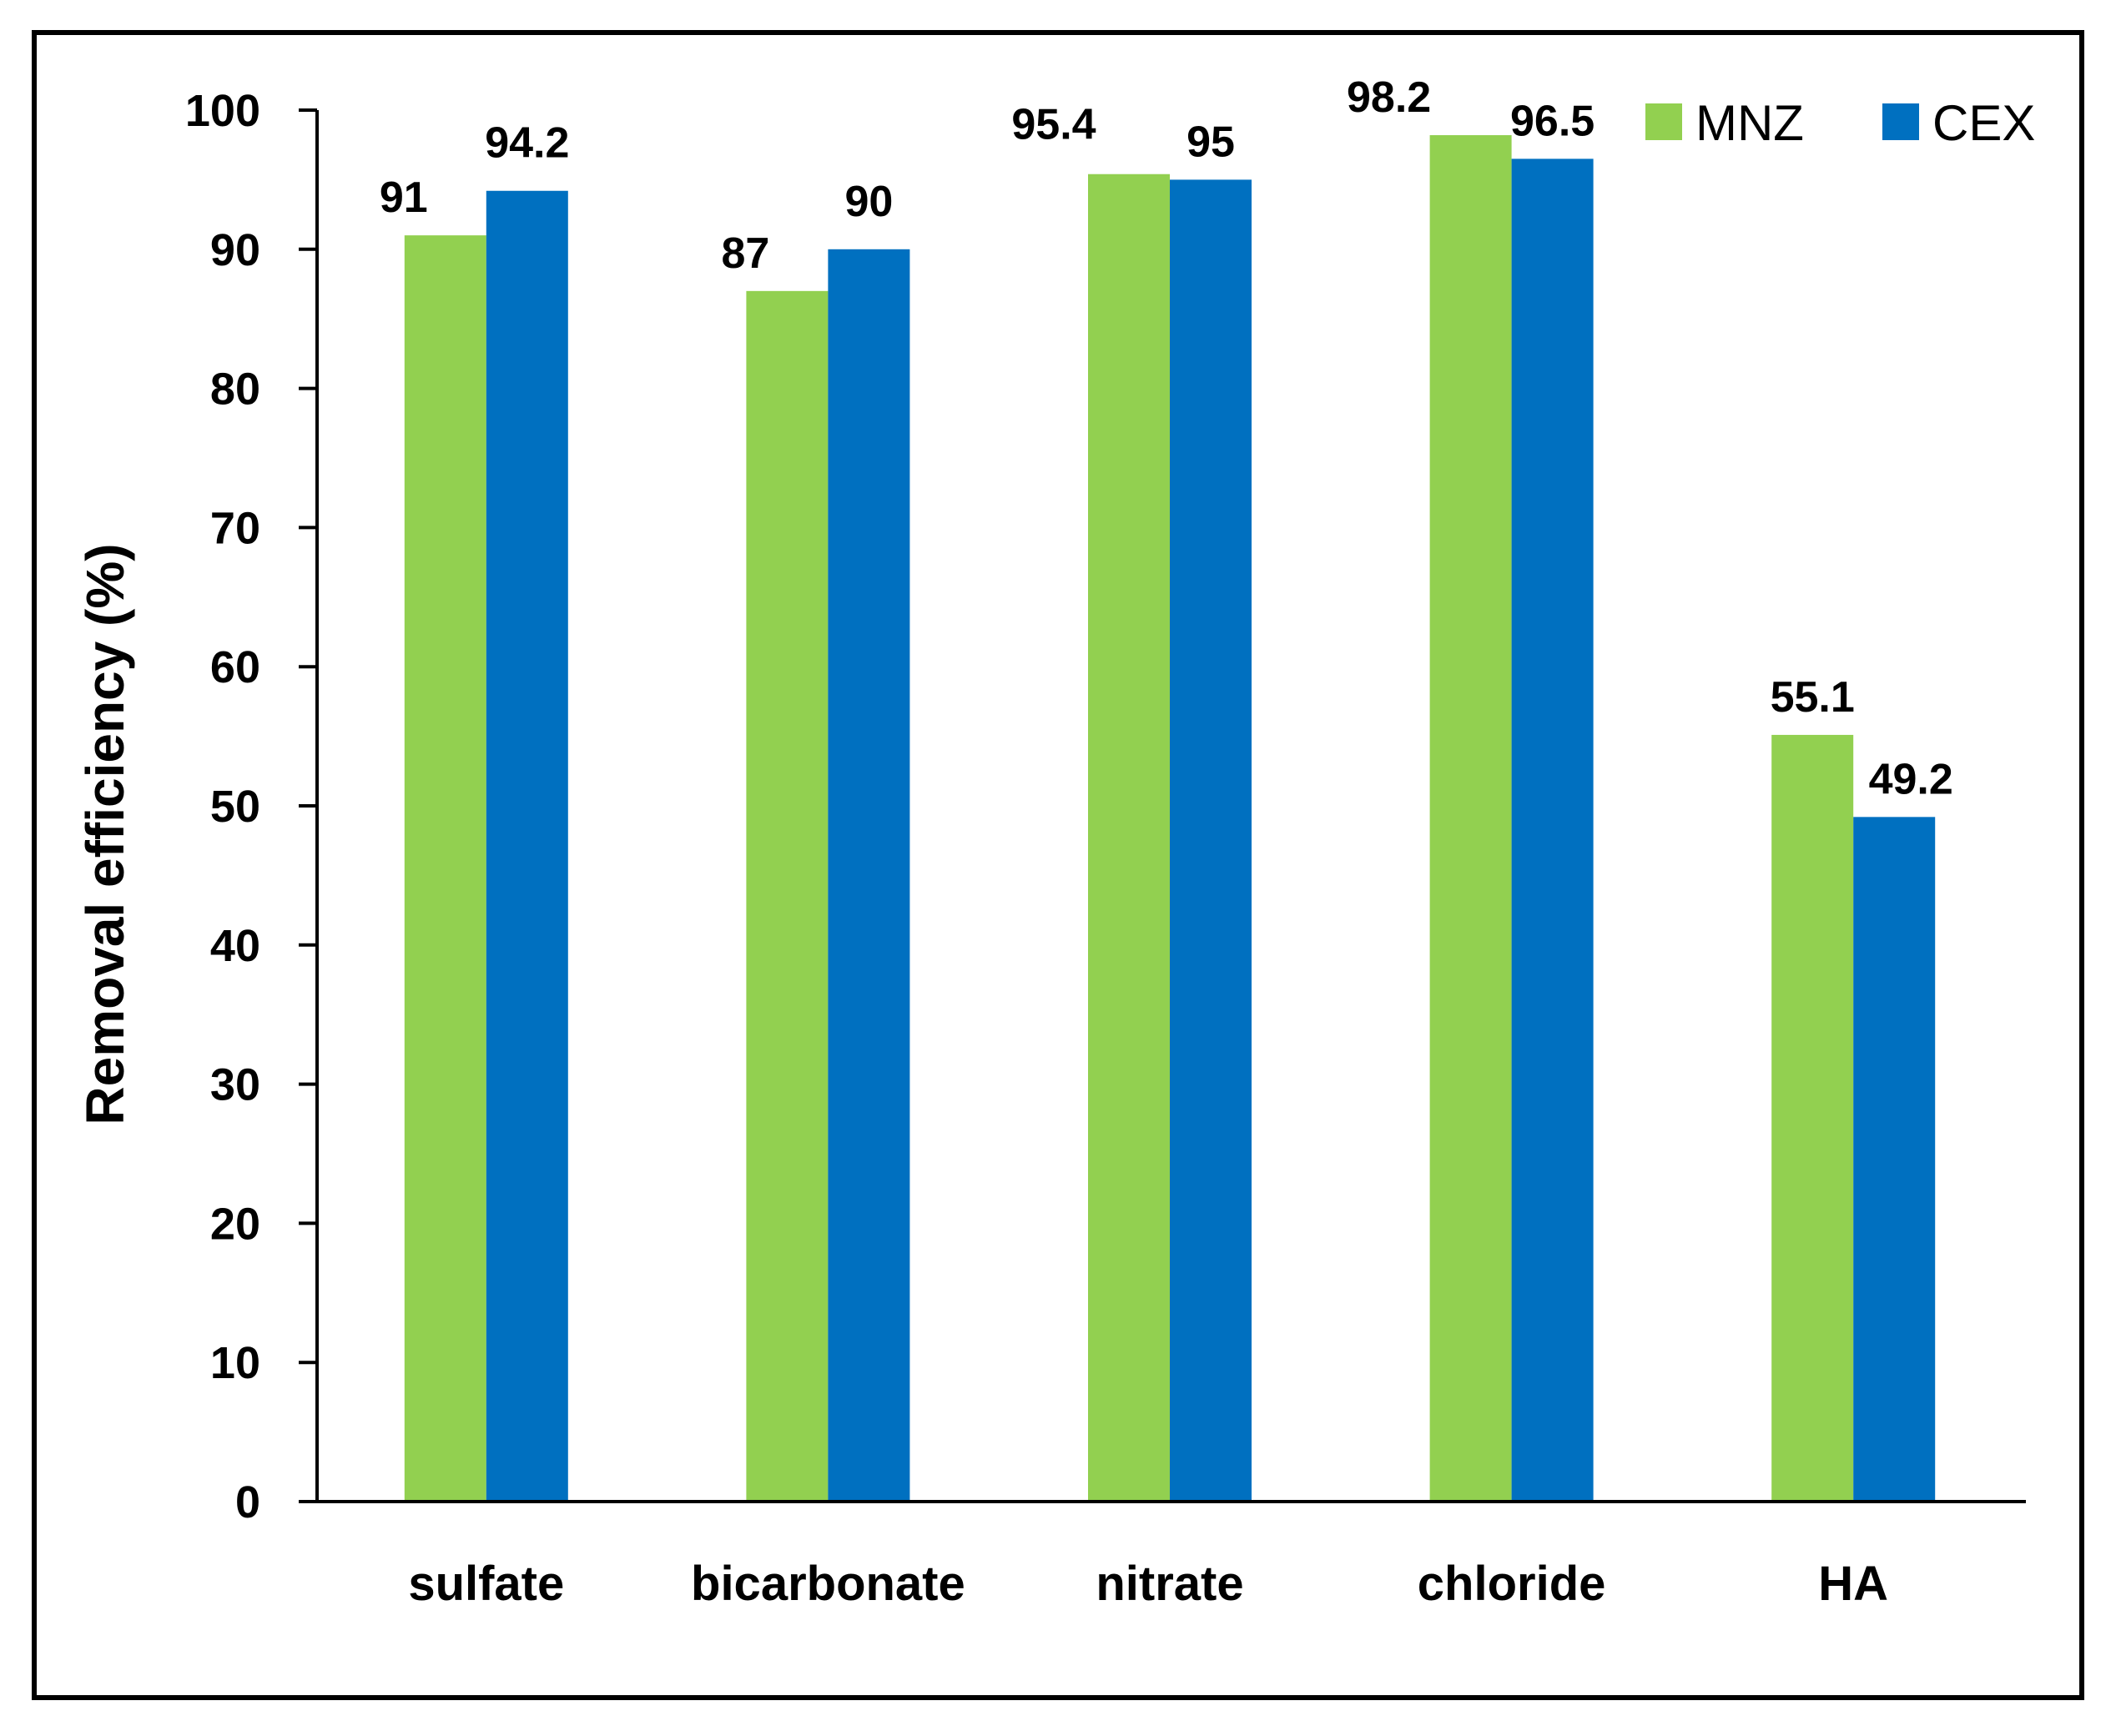 Image resolution: width=2116 pixels, height=1736 pixels. Describe the element at coordinates (1552, 121) in the screenshot. I see `data-label-cex-chloride: 96.5` at that location.